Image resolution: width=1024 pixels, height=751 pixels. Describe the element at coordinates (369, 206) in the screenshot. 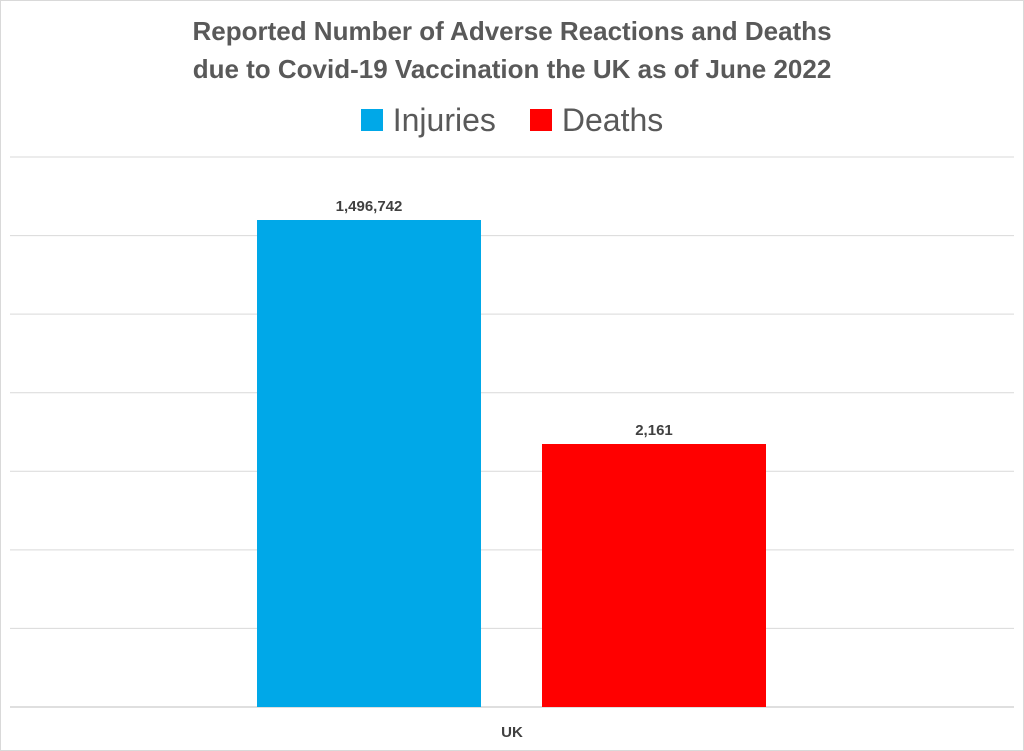

I see `data-label-injuries: 1,496,742` at that location.